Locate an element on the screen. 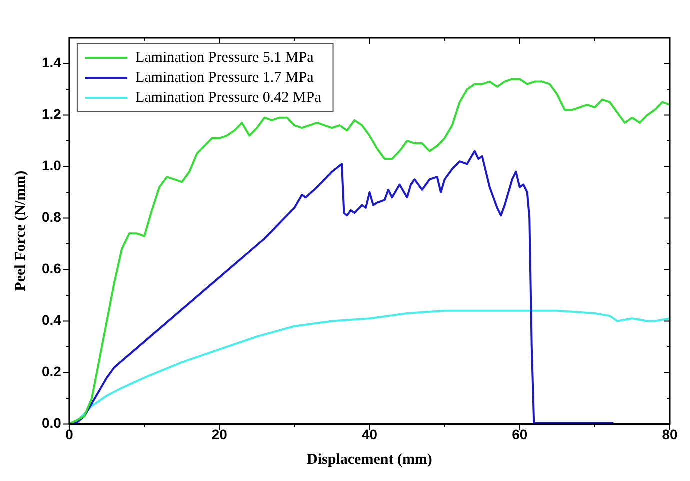  y-tick-label: 0.2 is located at coordinates (52, 372).